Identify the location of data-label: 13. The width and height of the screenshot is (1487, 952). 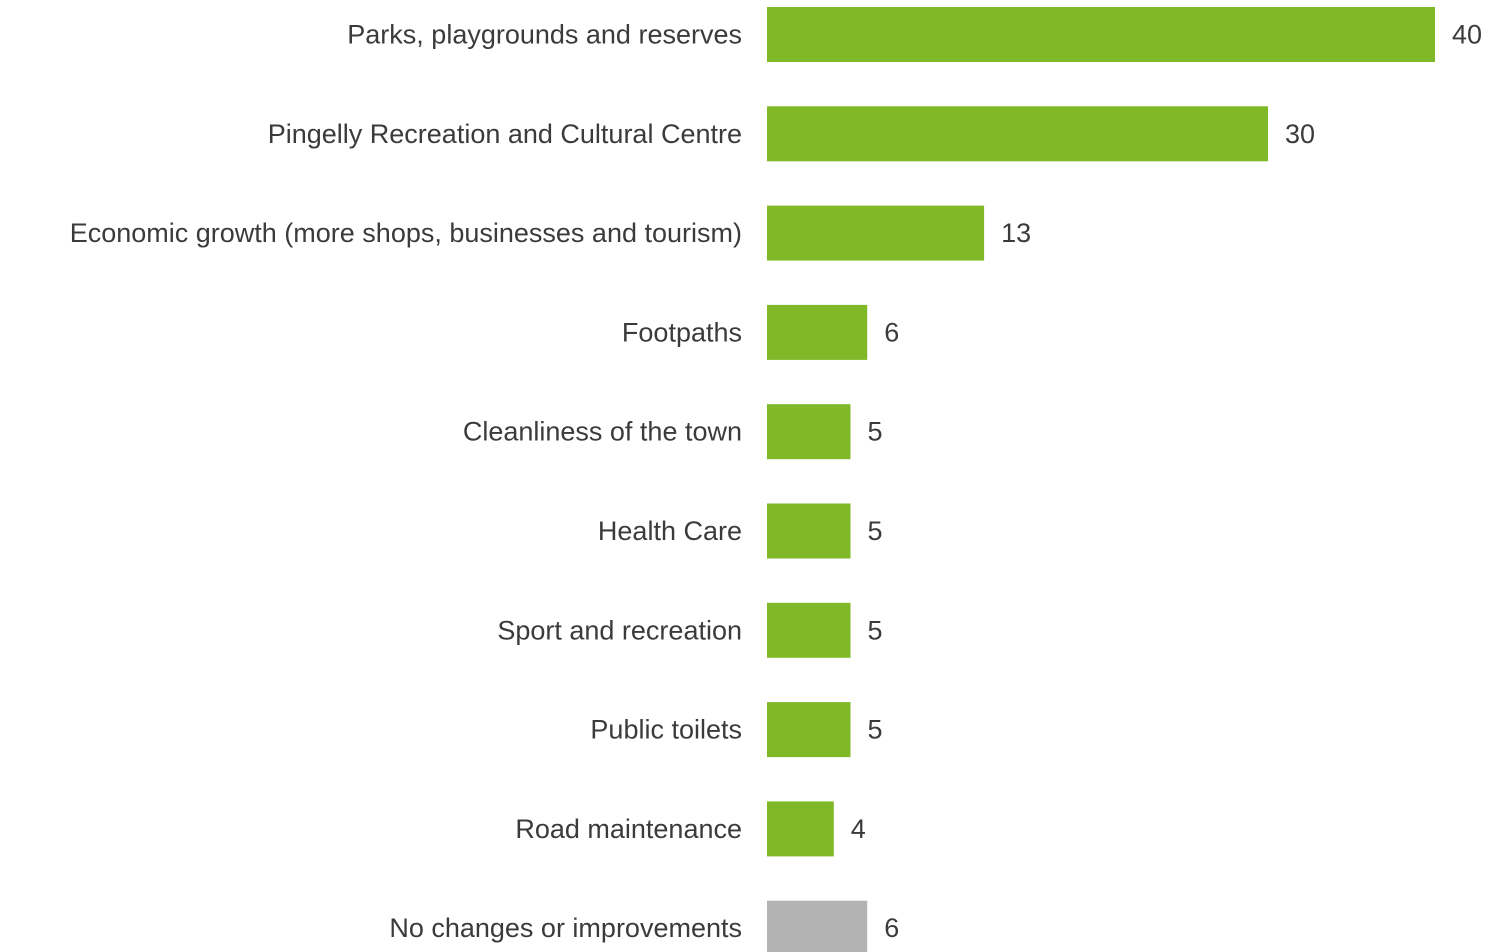
(1016, 233).